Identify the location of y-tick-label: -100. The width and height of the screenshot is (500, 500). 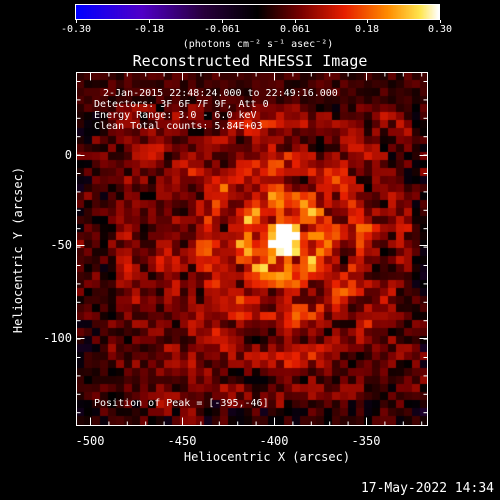
(57, 338).